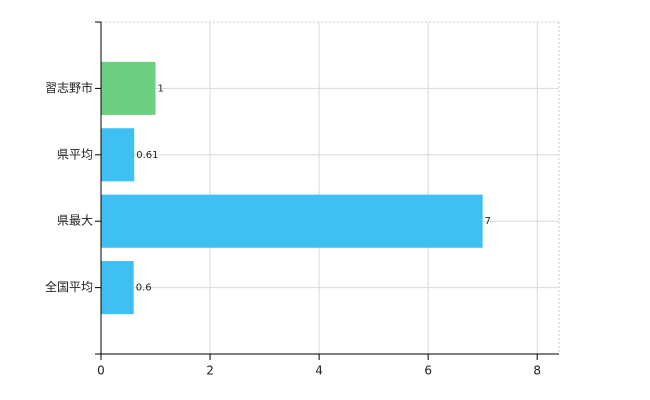 This screenshot has width=650, height=400. What do you see at coordinates (537, 371) in the screenshot?
I see `x-tick-label: 8` at bounding box center [537, 371].